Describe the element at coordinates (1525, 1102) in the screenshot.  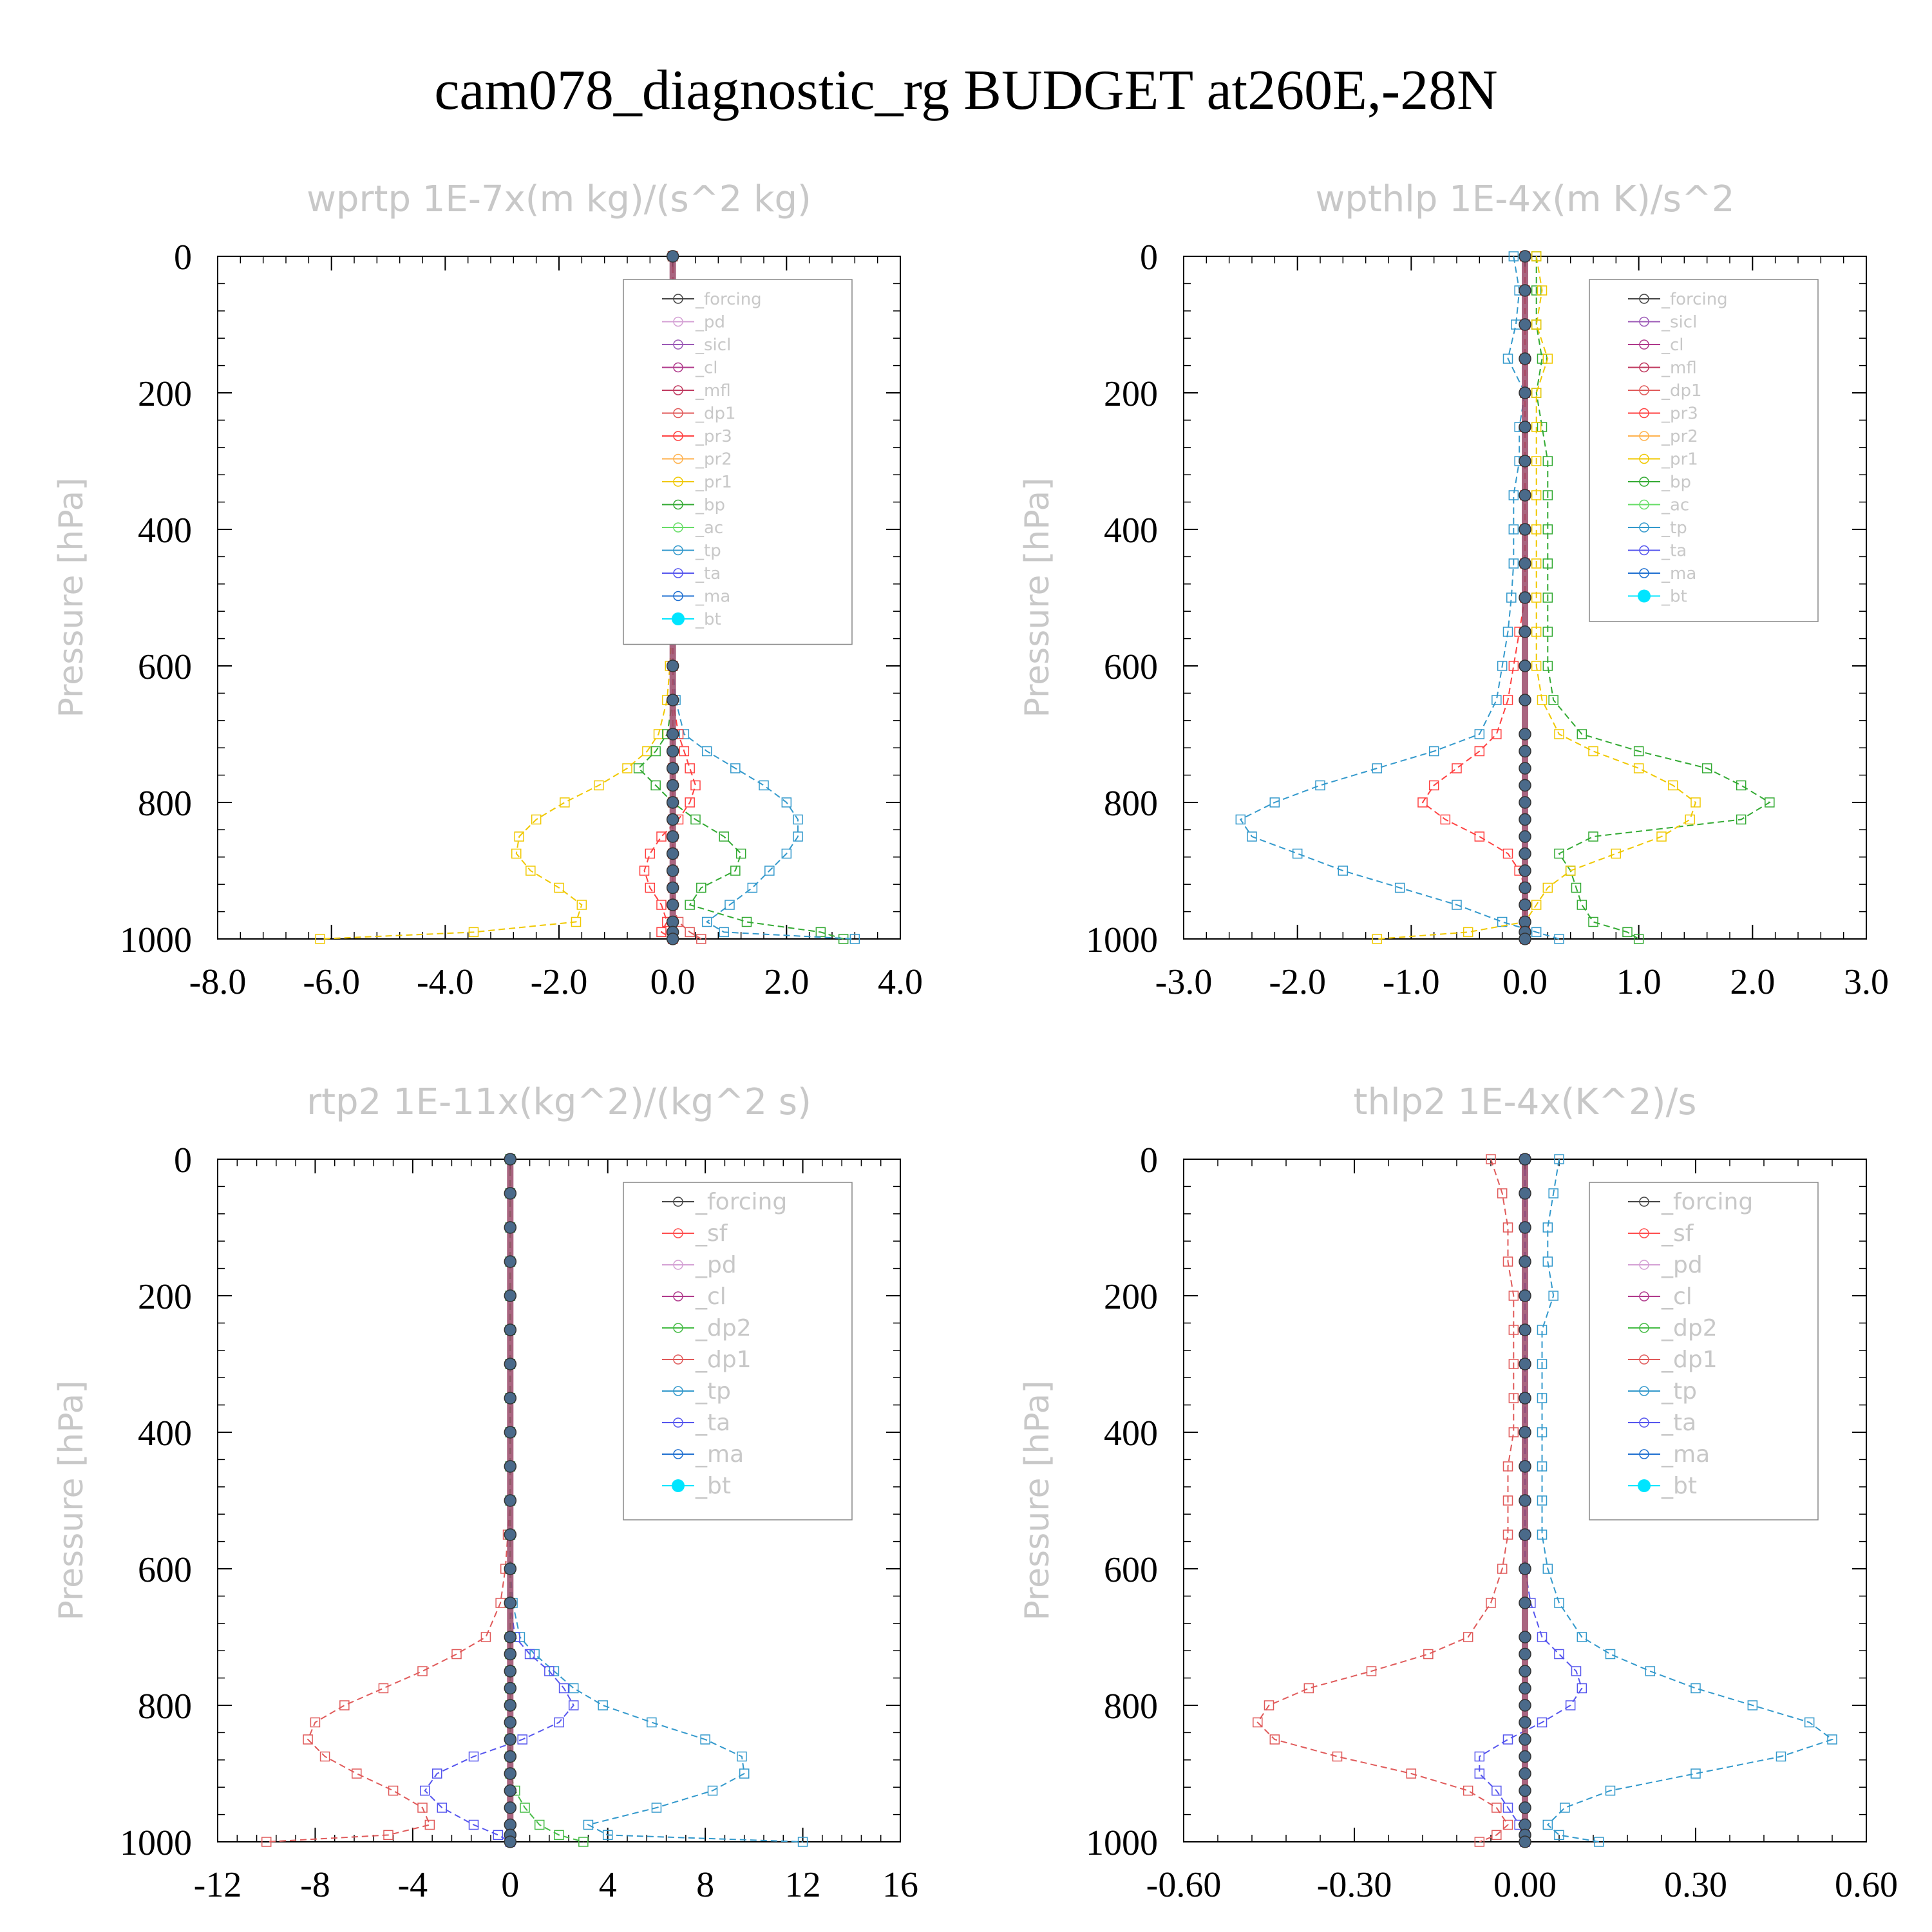
I see `panel-title: thlp2 1E-4x(K^2)/s` at that location.